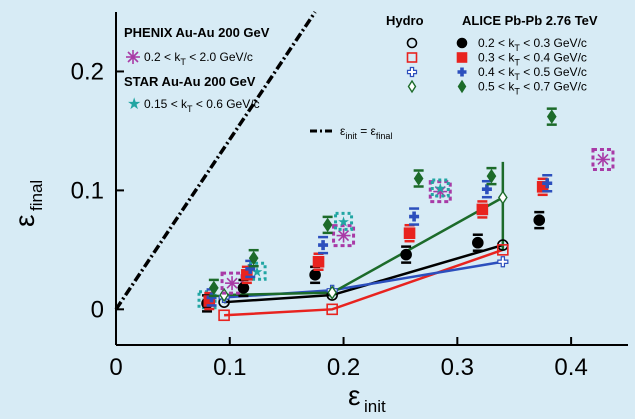 The width and height of the screenshot is (635, 419). I want to click on y-axis-label-group: ε final, so click(27, 203).